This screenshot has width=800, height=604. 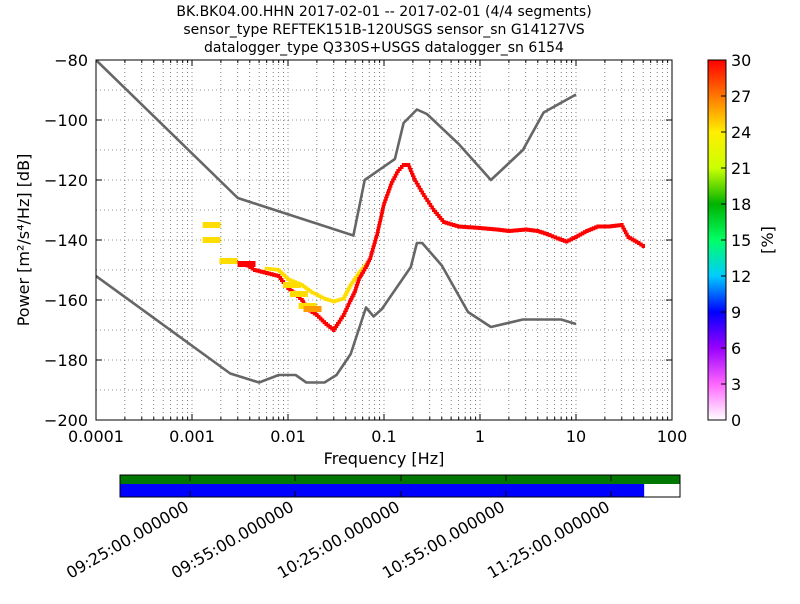 What do you see at coordinates (66, 240) in the screenshot?
I see `y-tick-label: −140` at bounding box center [66, 240].